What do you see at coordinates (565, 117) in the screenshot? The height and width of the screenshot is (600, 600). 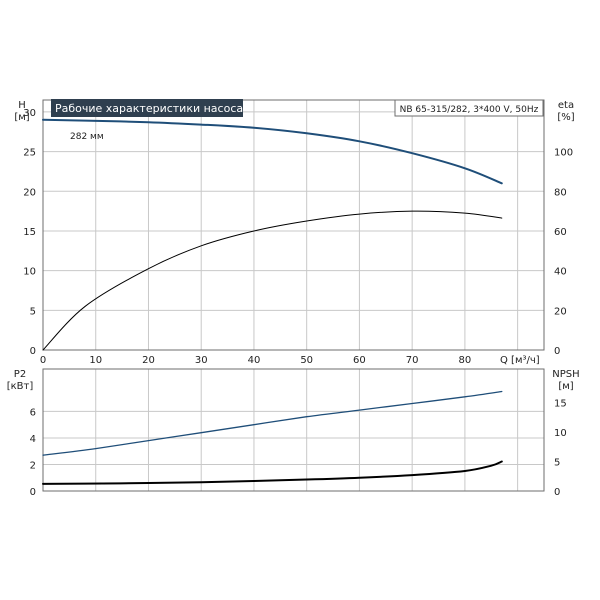 I see `top-right-axis-unit: [%]` at bounding box center [565, 117].